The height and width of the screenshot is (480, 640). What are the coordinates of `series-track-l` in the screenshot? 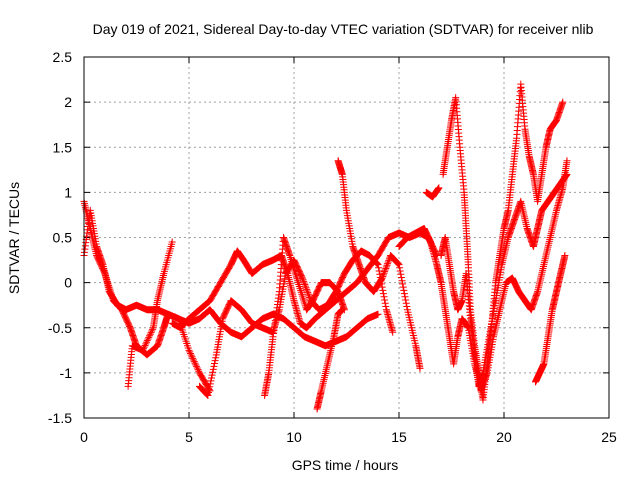 It's located at (504, 280).